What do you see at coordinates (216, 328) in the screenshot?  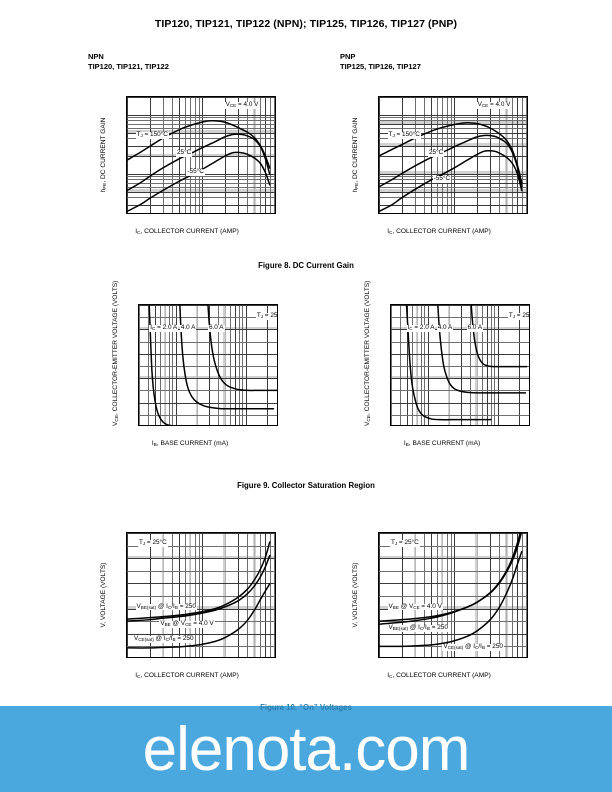 I see `chart-annotation: 6.0 A` at bounding box center [216, 328].